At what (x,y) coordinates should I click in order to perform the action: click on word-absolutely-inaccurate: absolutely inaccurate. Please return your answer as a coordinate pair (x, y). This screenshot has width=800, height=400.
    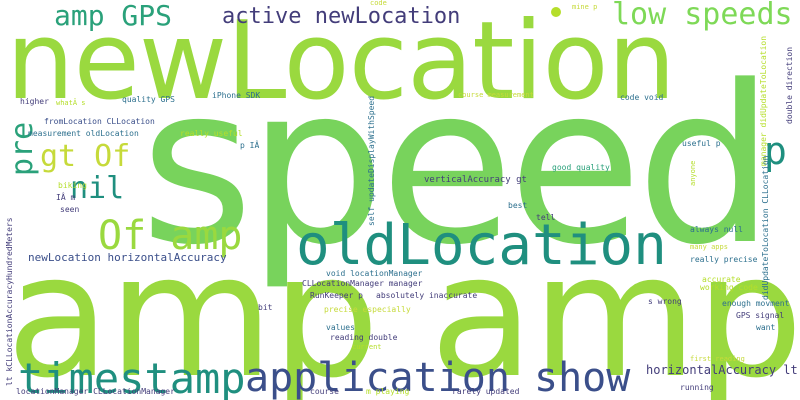
    Looking at the image, I should click on (427, 295).